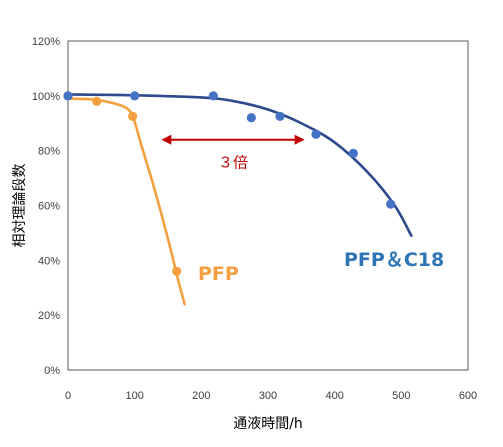 The image size is (503, 447). I want to click on y-tick-label: 40%, so click(49, 261).